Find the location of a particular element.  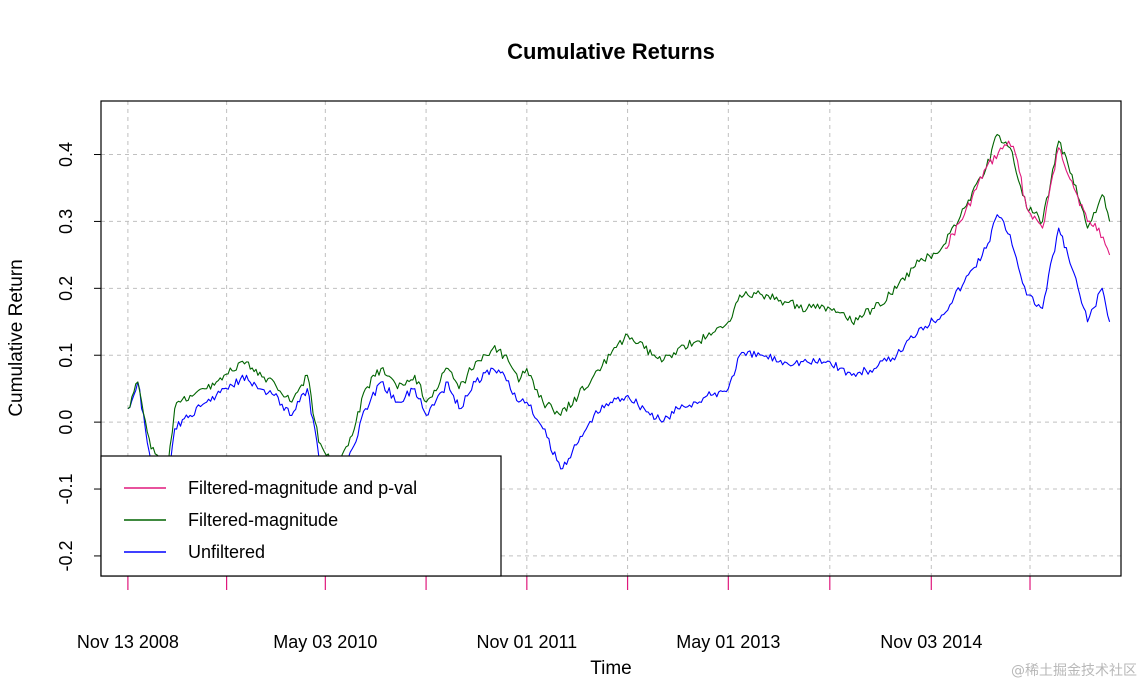

legend-label: Unfiltered is located at coordinates (226, 552).